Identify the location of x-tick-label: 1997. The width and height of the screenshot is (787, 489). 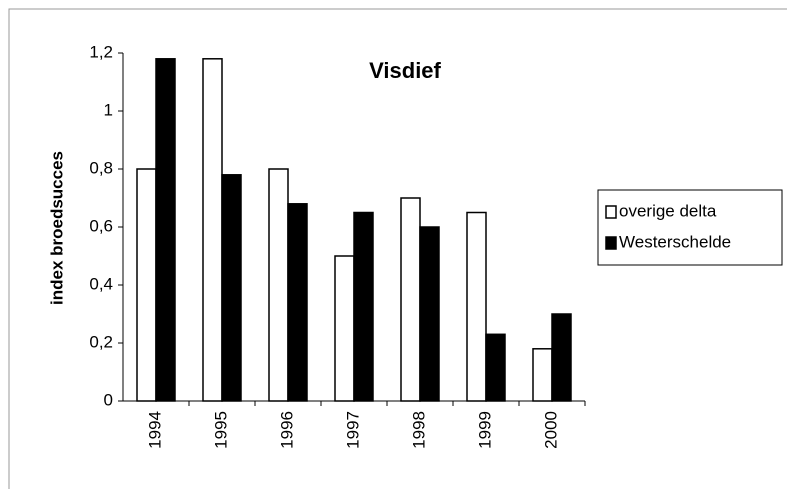
(352, 430).